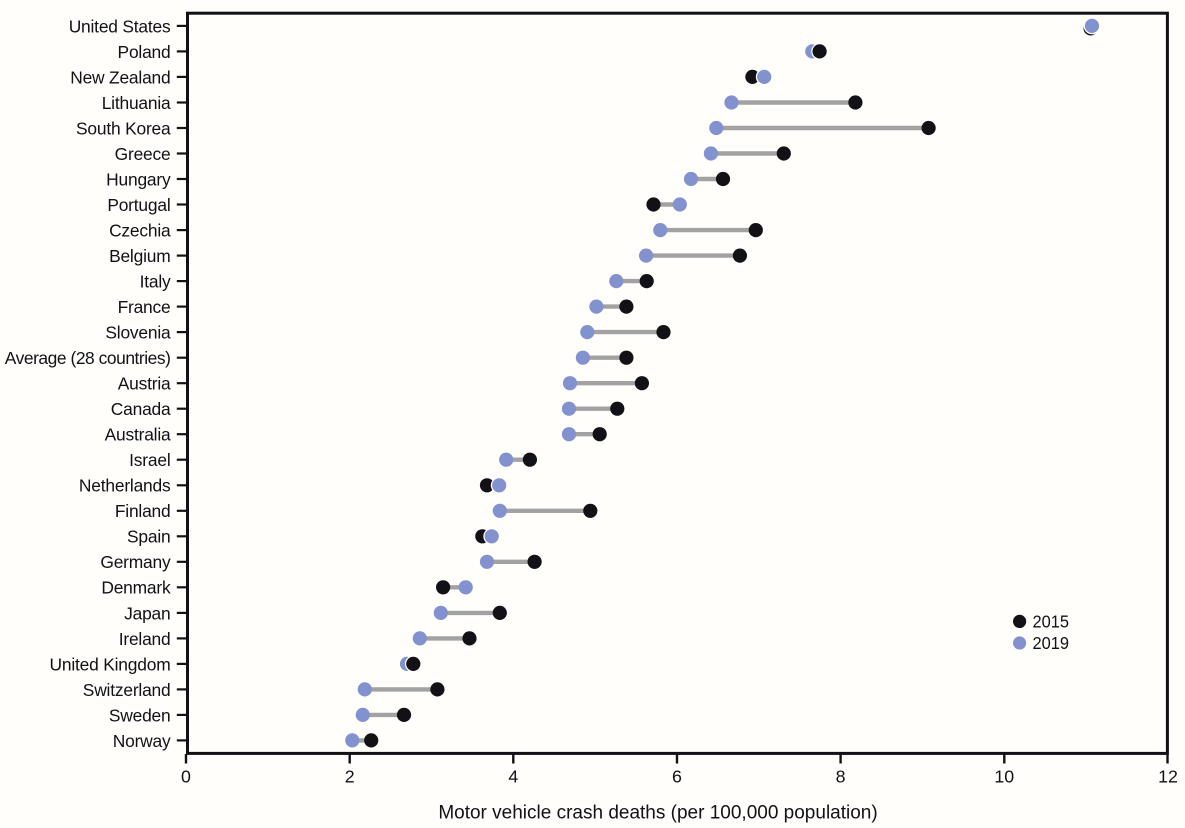  Describe the element at coordinates (140, 231) in the screenshot. I see `svg-text: Czechia` at that location.